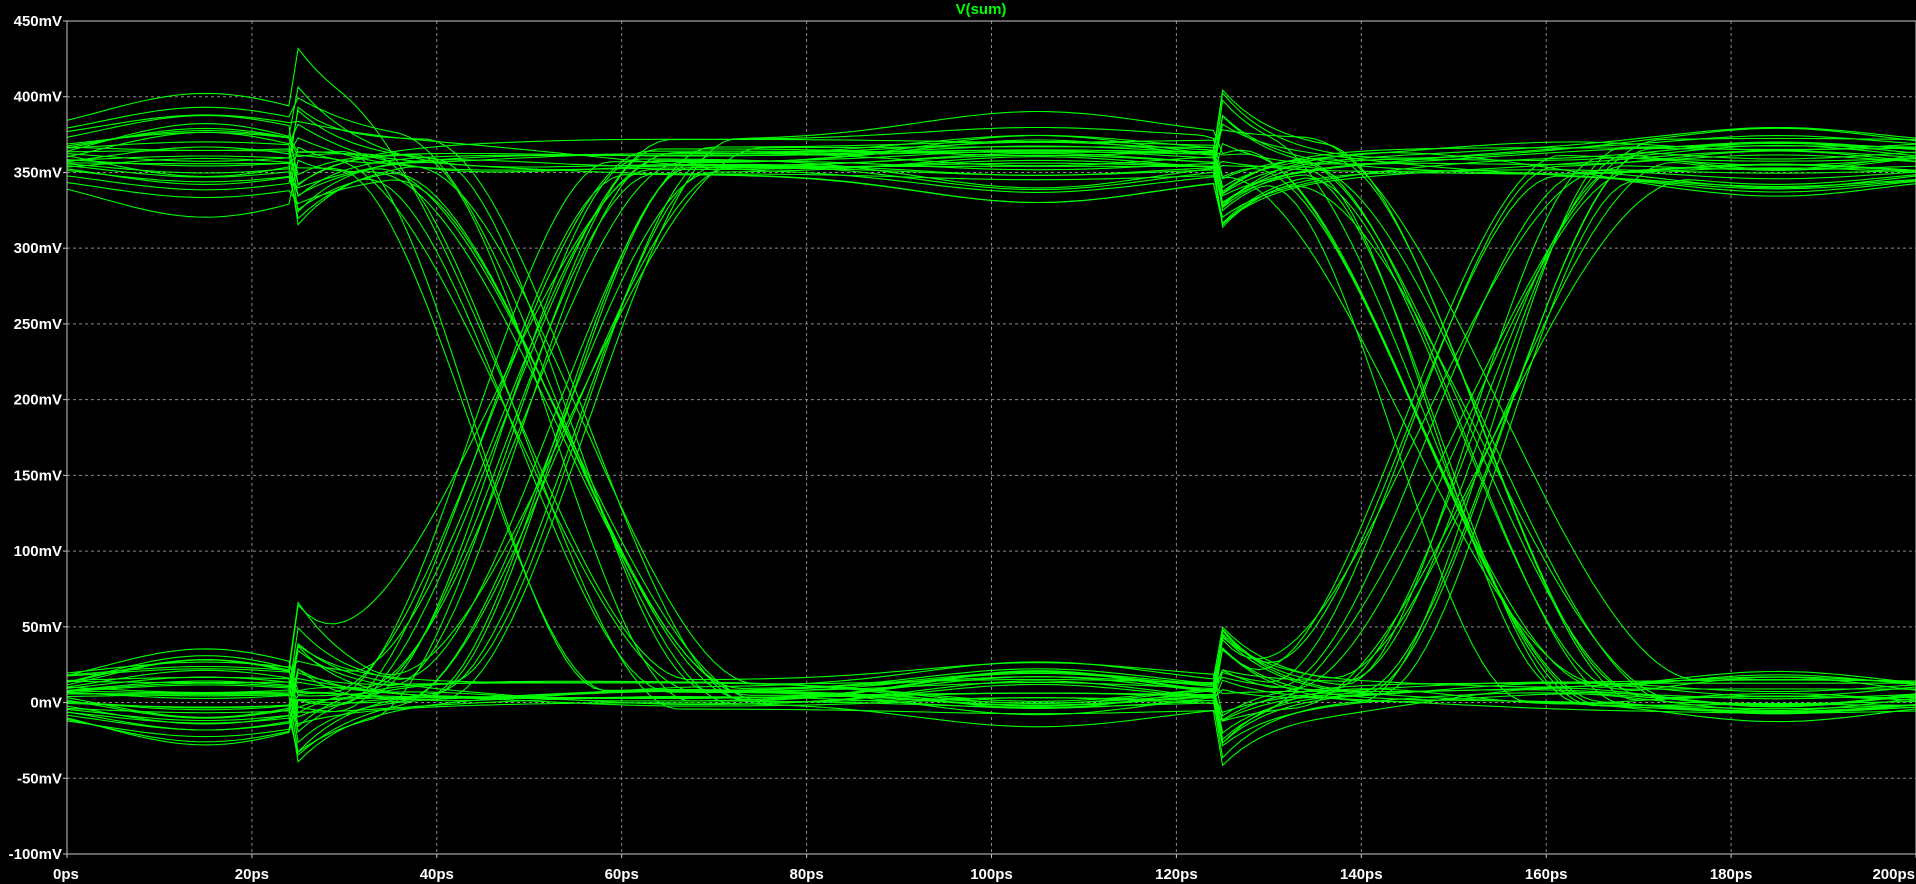 This screenshot has height=884, width=1916. I want to click on y-tick-label: 50mV, so click(42, 627).